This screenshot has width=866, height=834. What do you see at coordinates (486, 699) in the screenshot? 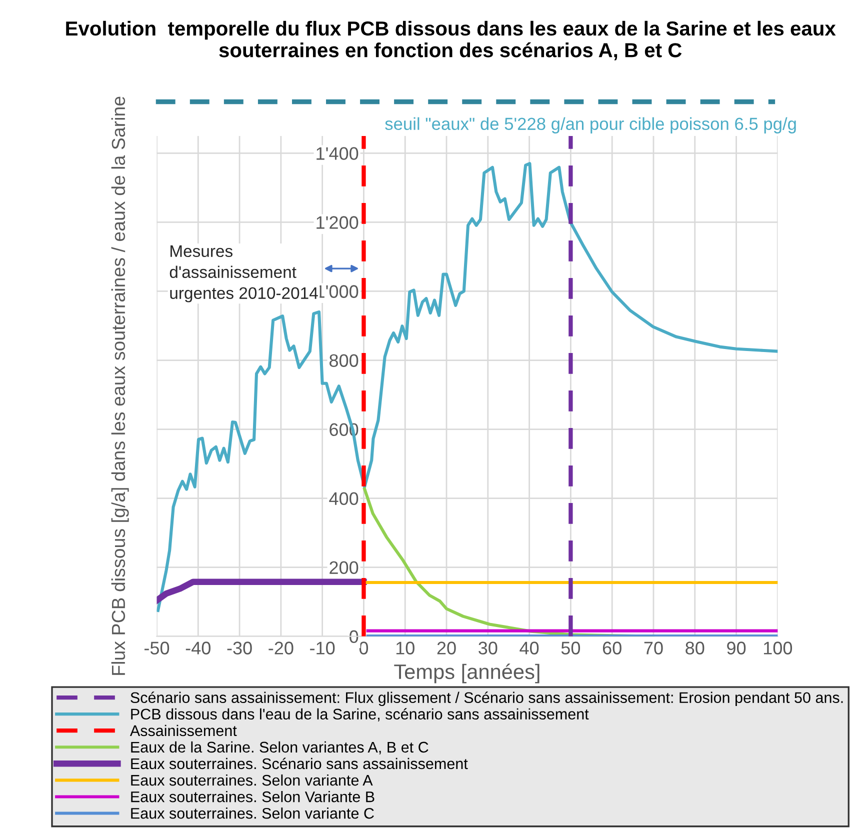
I see `legend-label: Scénario sans assainissement: Flux glissement / Scénario sans assainissement: Erosion pendant 50 ans.` at bounding box center [486, 699].